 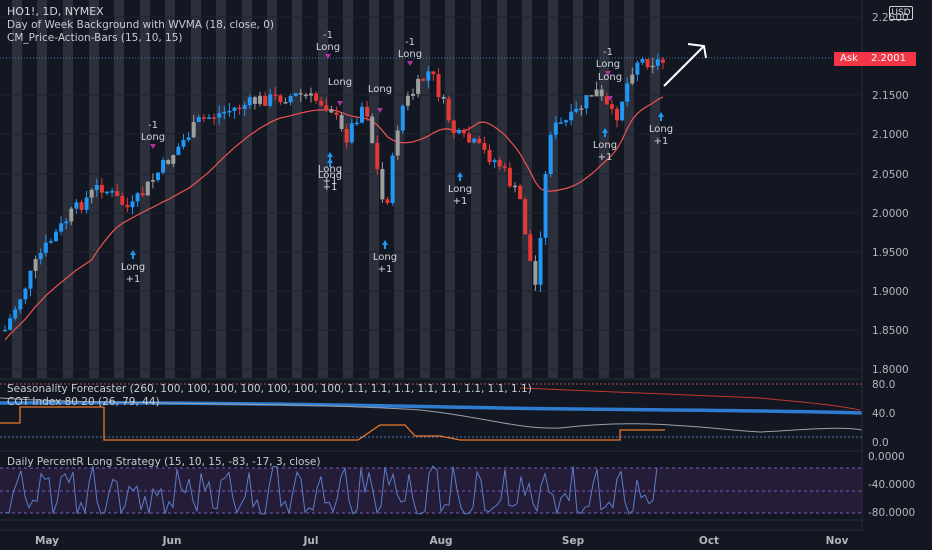 I want to click on currency-button: USD, so click(x=901, y=13).